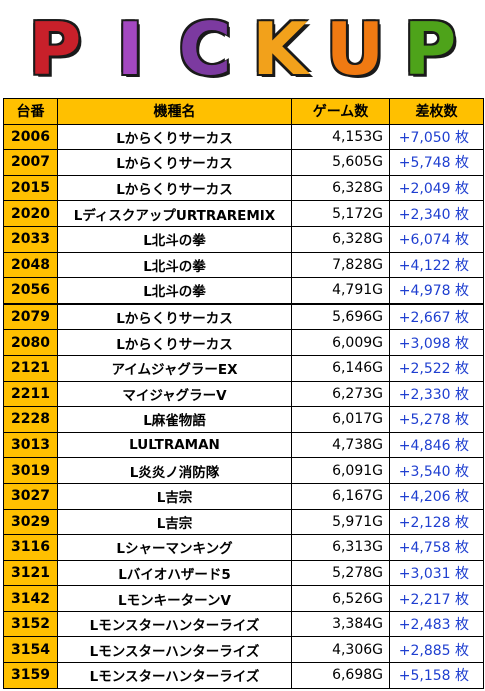 The image size is (485, 691). I want to click on model-name-cell: LULTRAMAN, so click(174, 445).